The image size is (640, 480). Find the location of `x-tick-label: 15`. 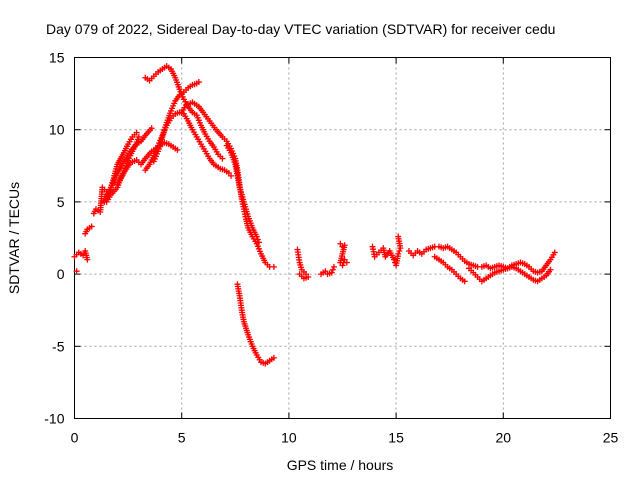

x-tick-label: 15 is located at coordinates (396, 438).